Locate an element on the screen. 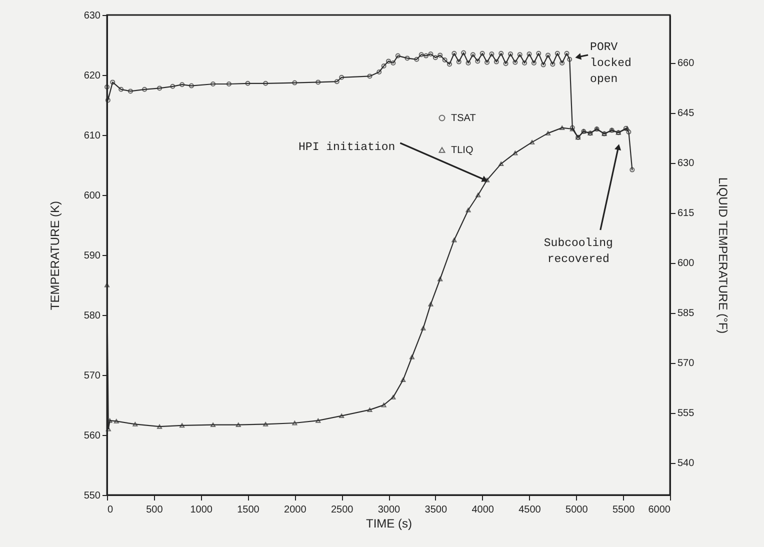  x-tick-label: 4500 is located at coordinates (530, 510).